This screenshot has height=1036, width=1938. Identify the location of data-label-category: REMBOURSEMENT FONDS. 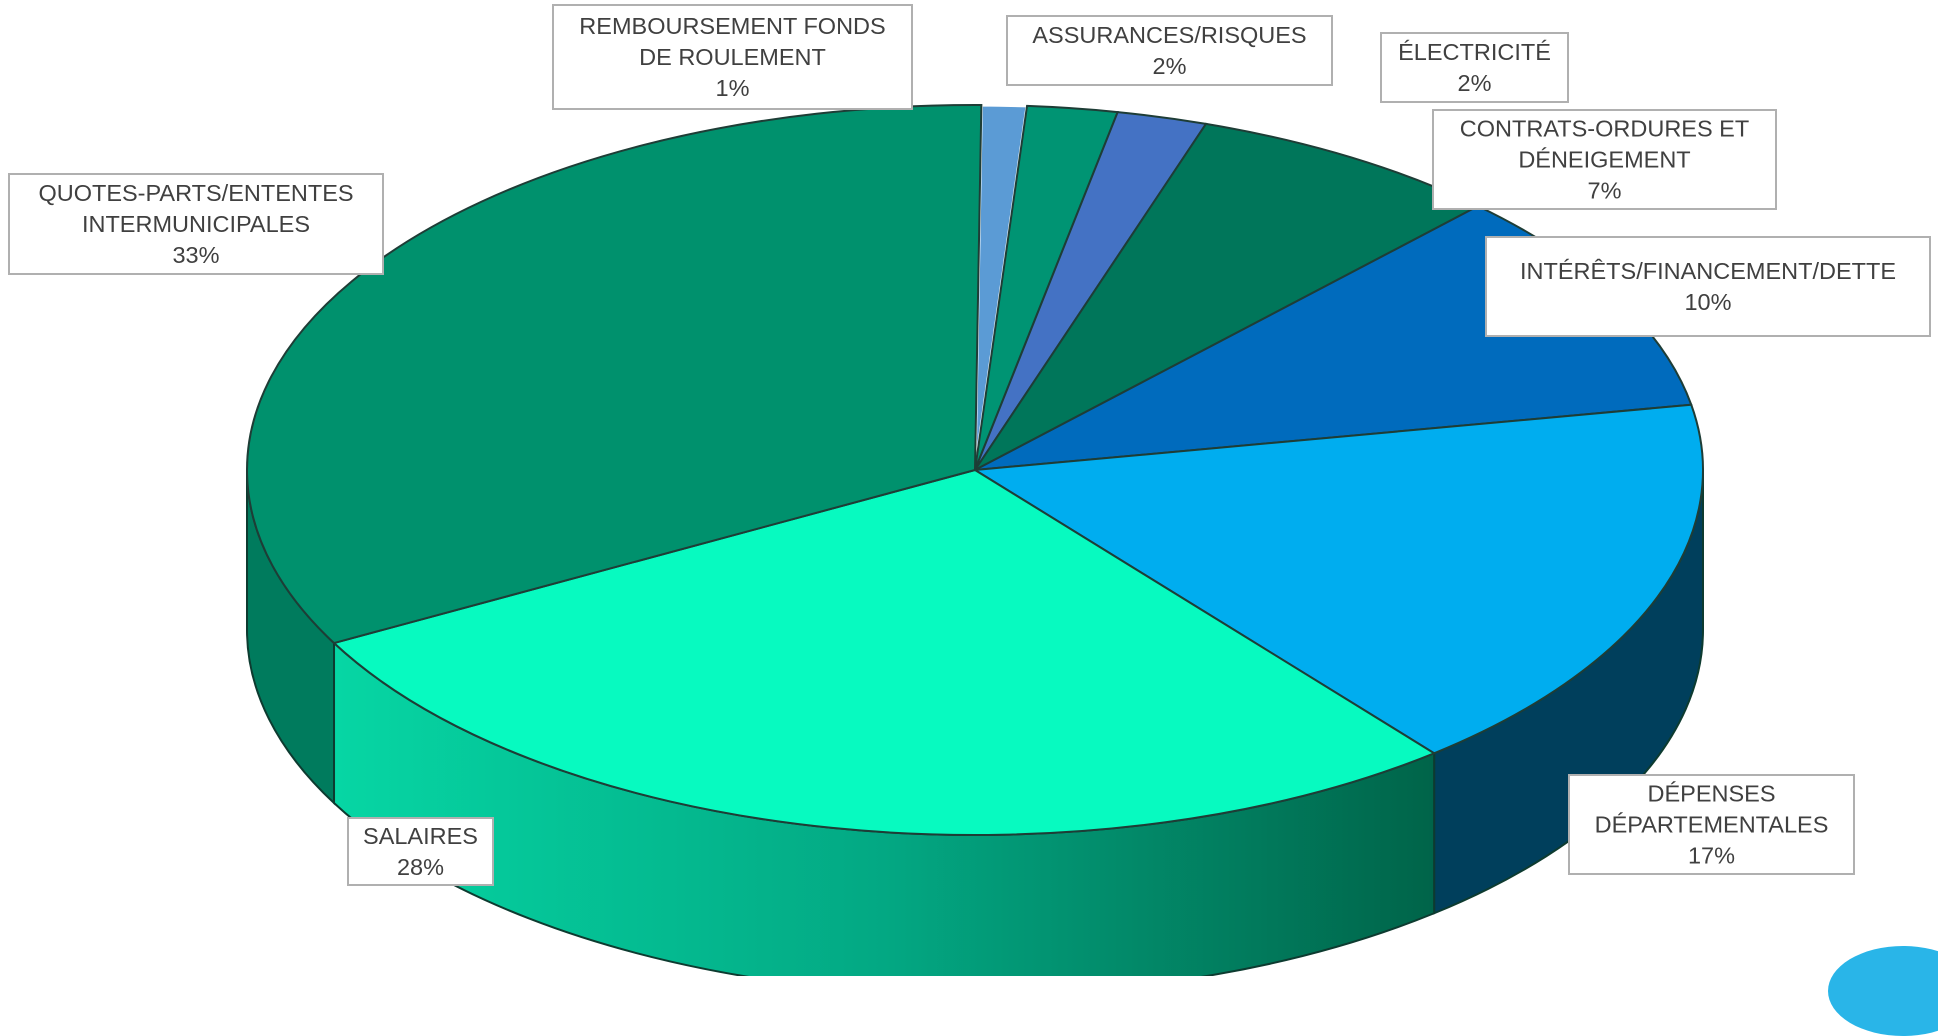
(732, 26).